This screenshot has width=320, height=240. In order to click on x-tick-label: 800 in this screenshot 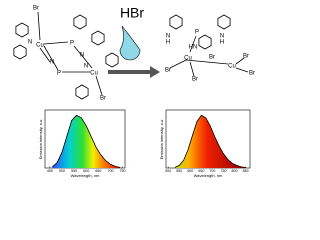, I will do `click(235, 171)`.